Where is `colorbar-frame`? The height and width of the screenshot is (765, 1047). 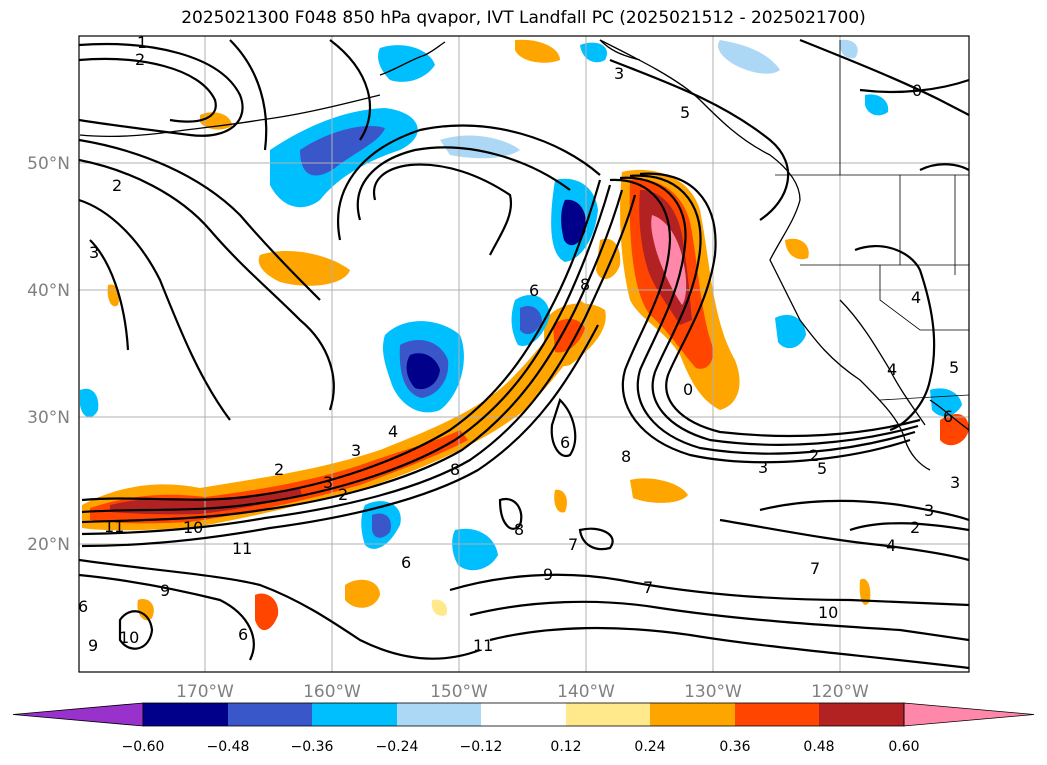 colorbar-frame is located at coordinates (523, 714).